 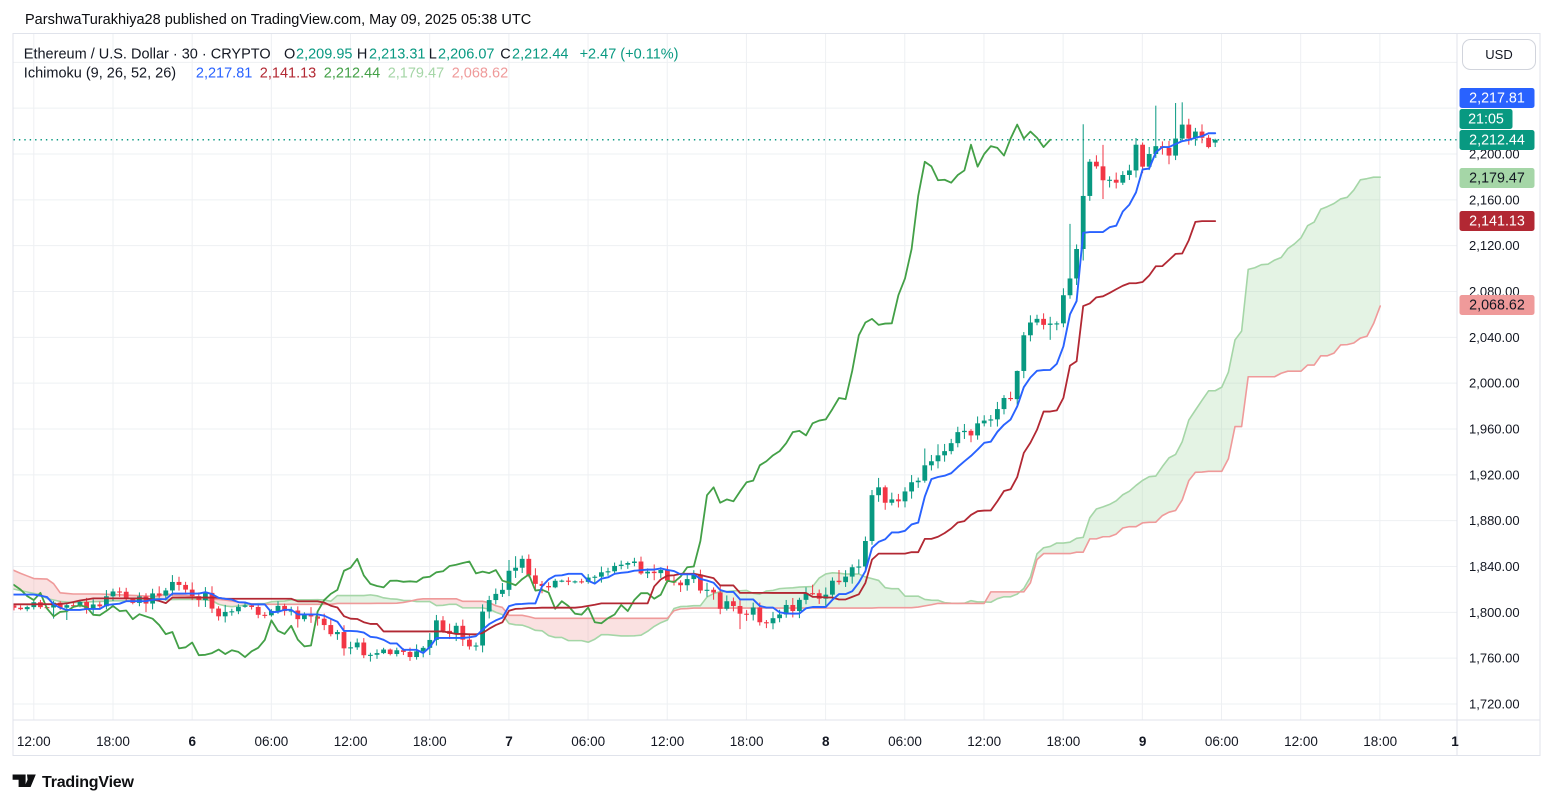 I want to click on svg-text: 8, so click(x=826, y=741).